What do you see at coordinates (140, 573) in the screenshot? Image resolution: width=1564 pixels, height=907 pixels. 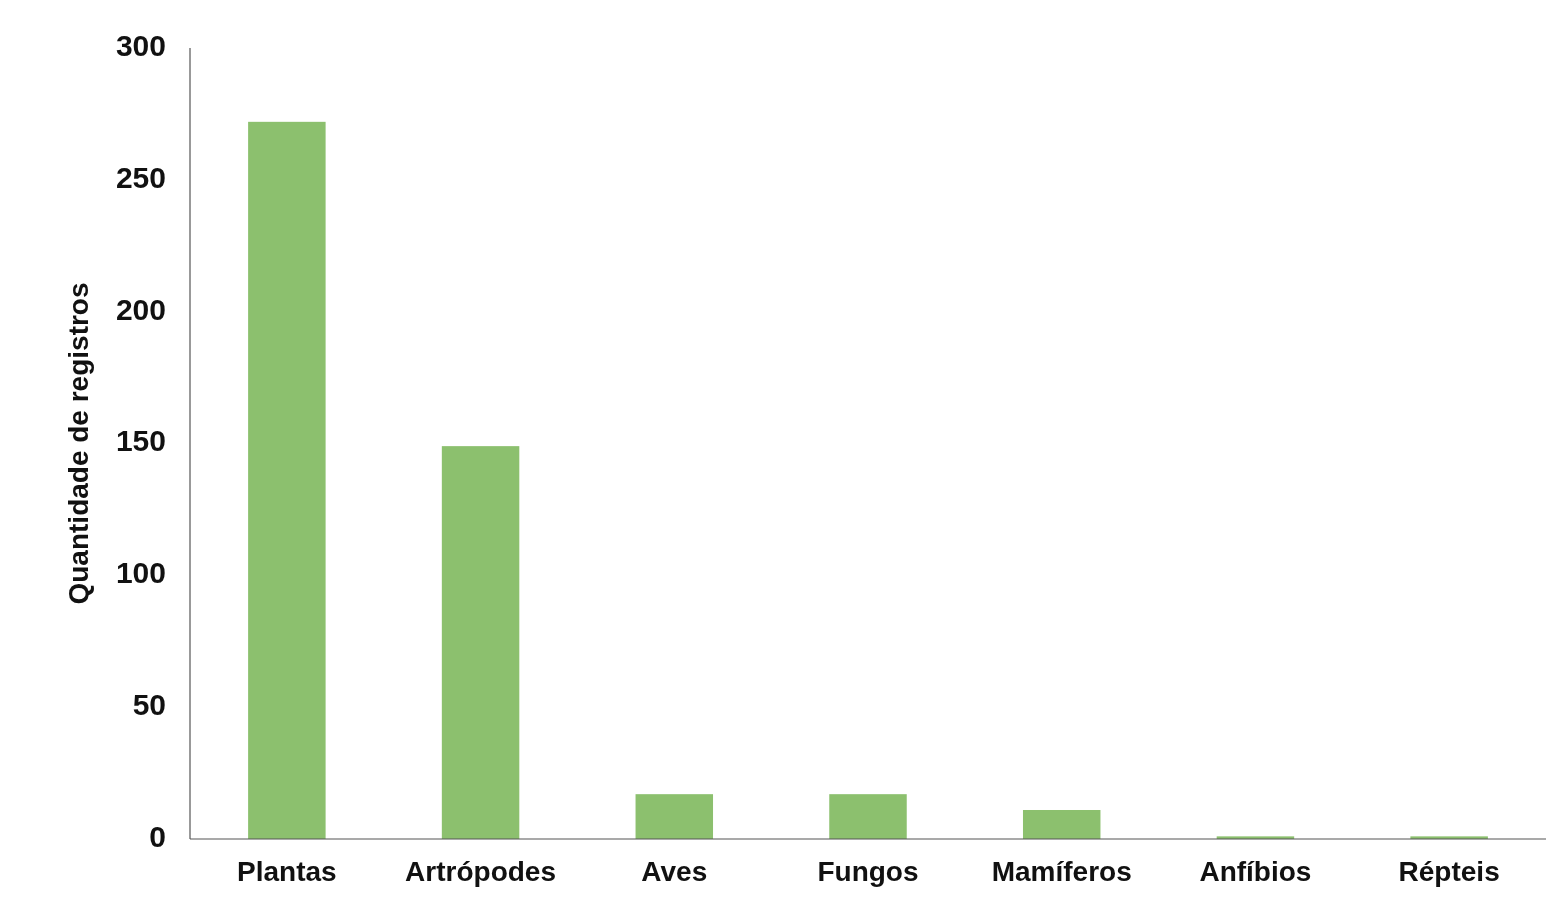 I see `y-tick-label: 100` at bounding box center [140, 573].